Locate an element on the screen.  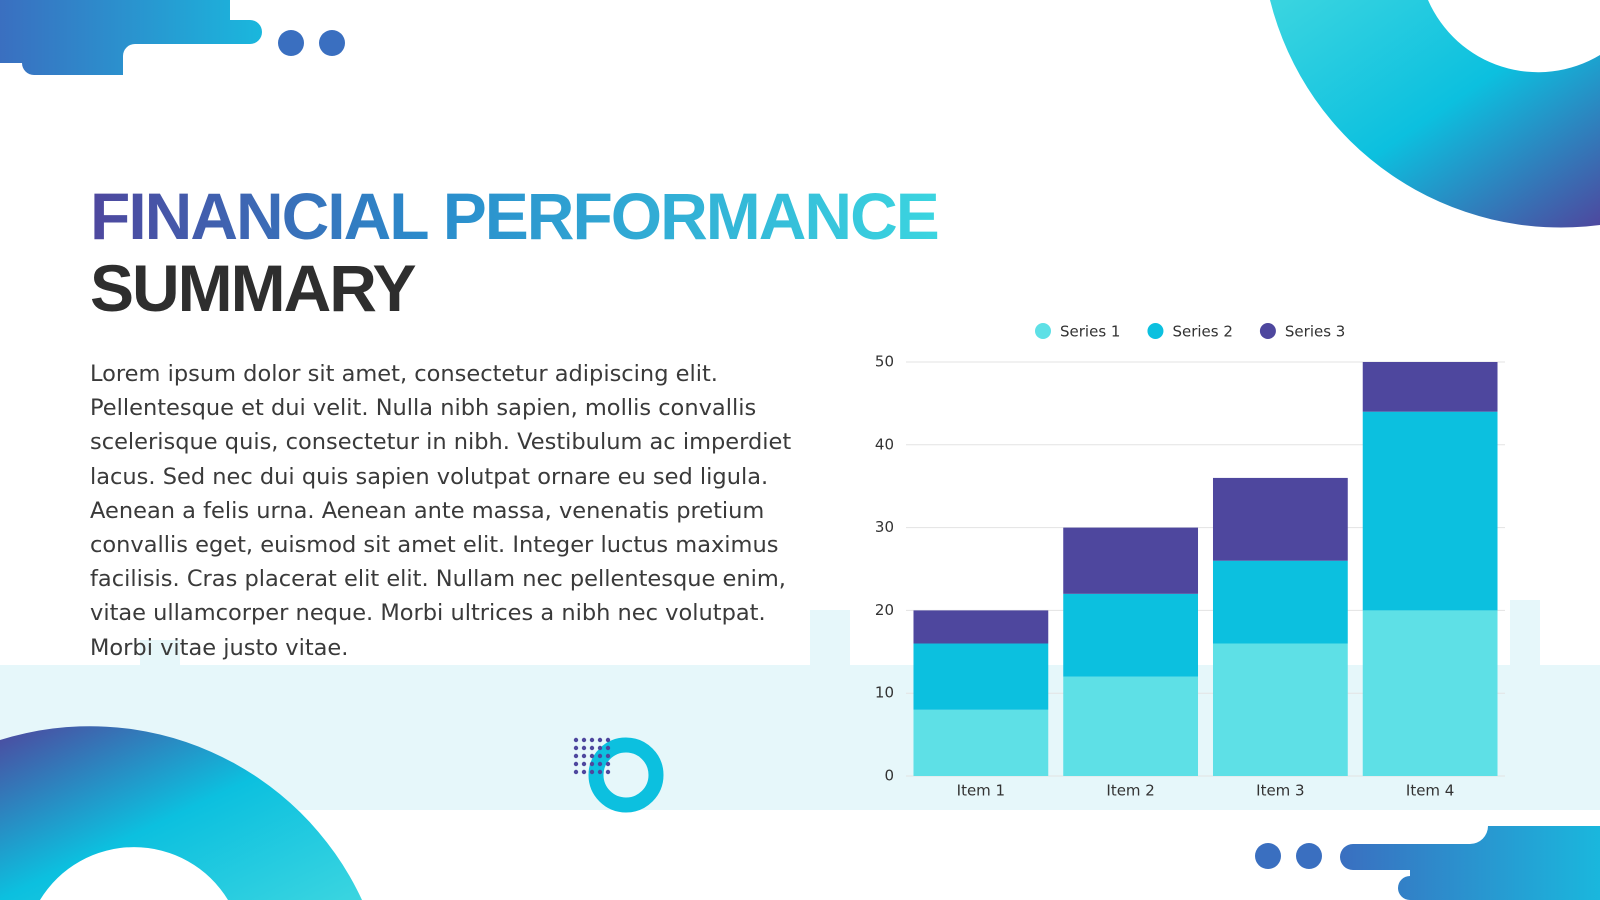
x-tick-label: Item 3 is located at coordinates (1280, 791).